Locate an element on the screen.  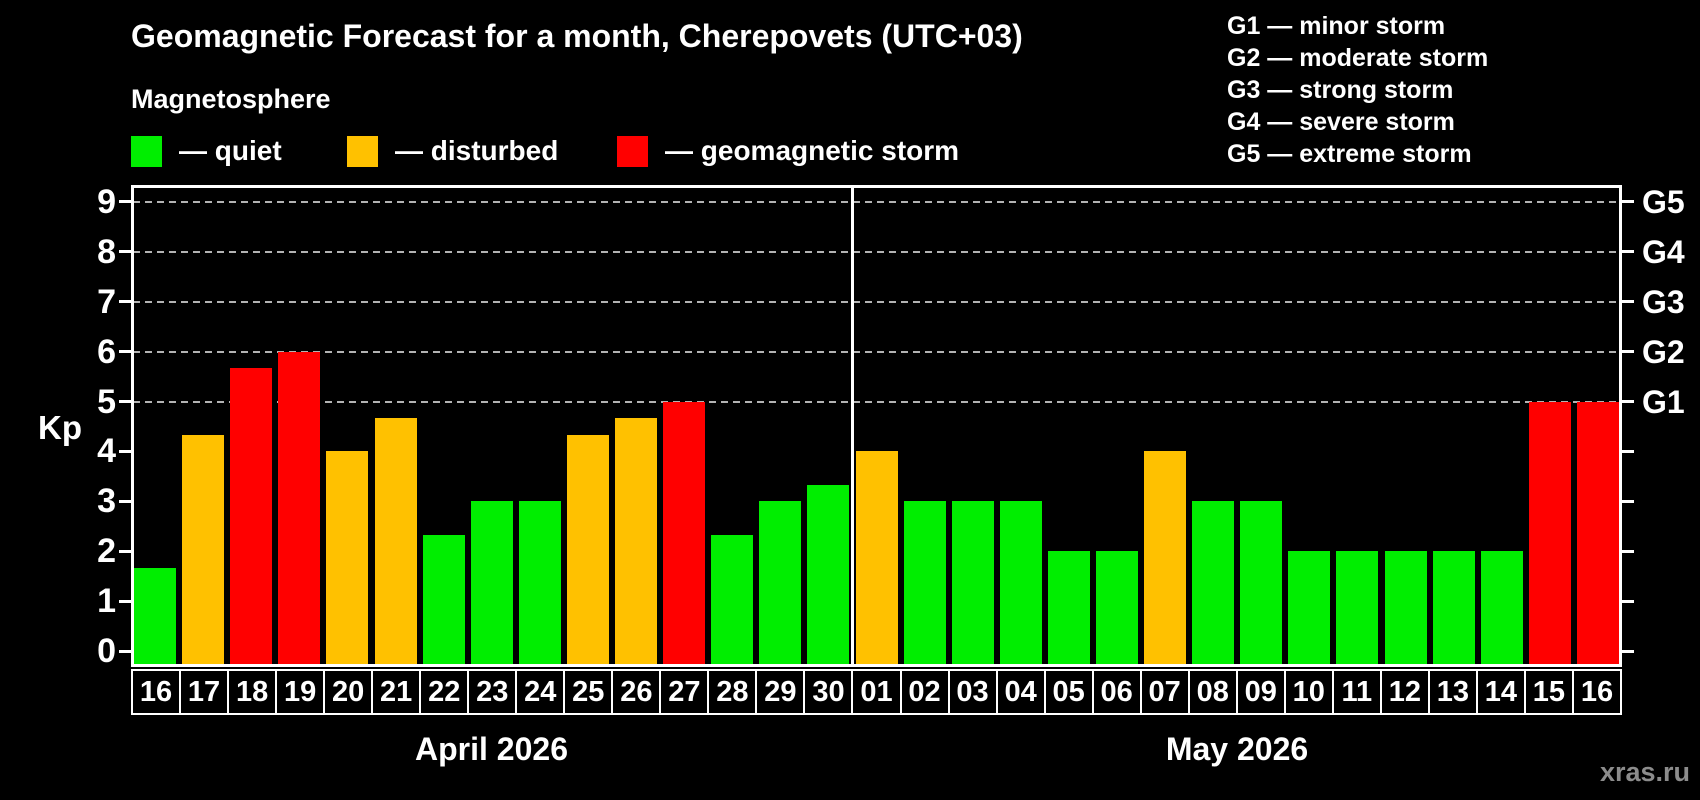
y-axis-title: Kp is located at coordinates (60, 427).